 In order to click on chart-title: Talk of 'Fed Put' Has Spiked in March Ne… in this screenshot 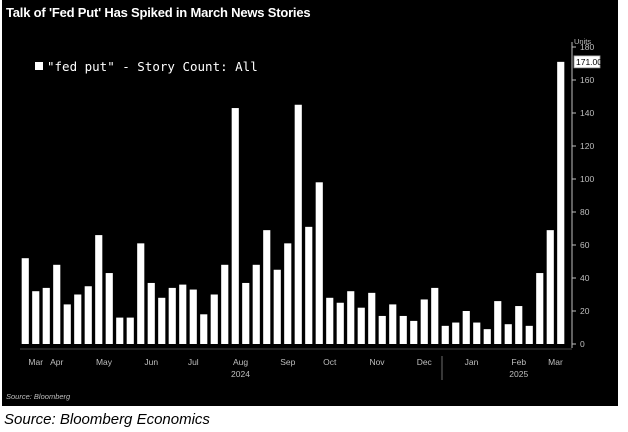, I will do `click(158, 12)`.